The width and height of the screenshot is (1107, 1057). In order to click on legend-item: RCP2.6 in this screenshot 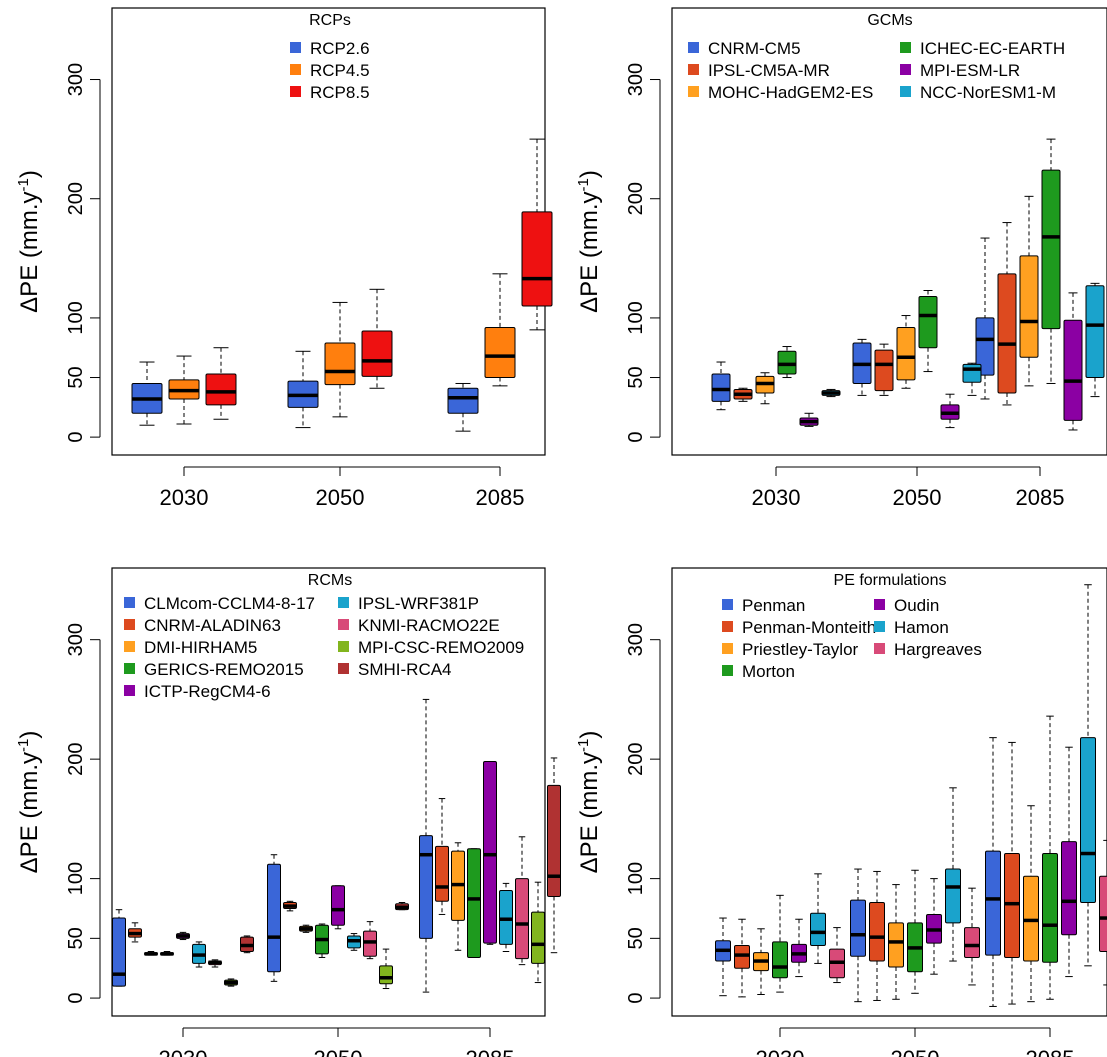, I will do `click(330, 48)`.